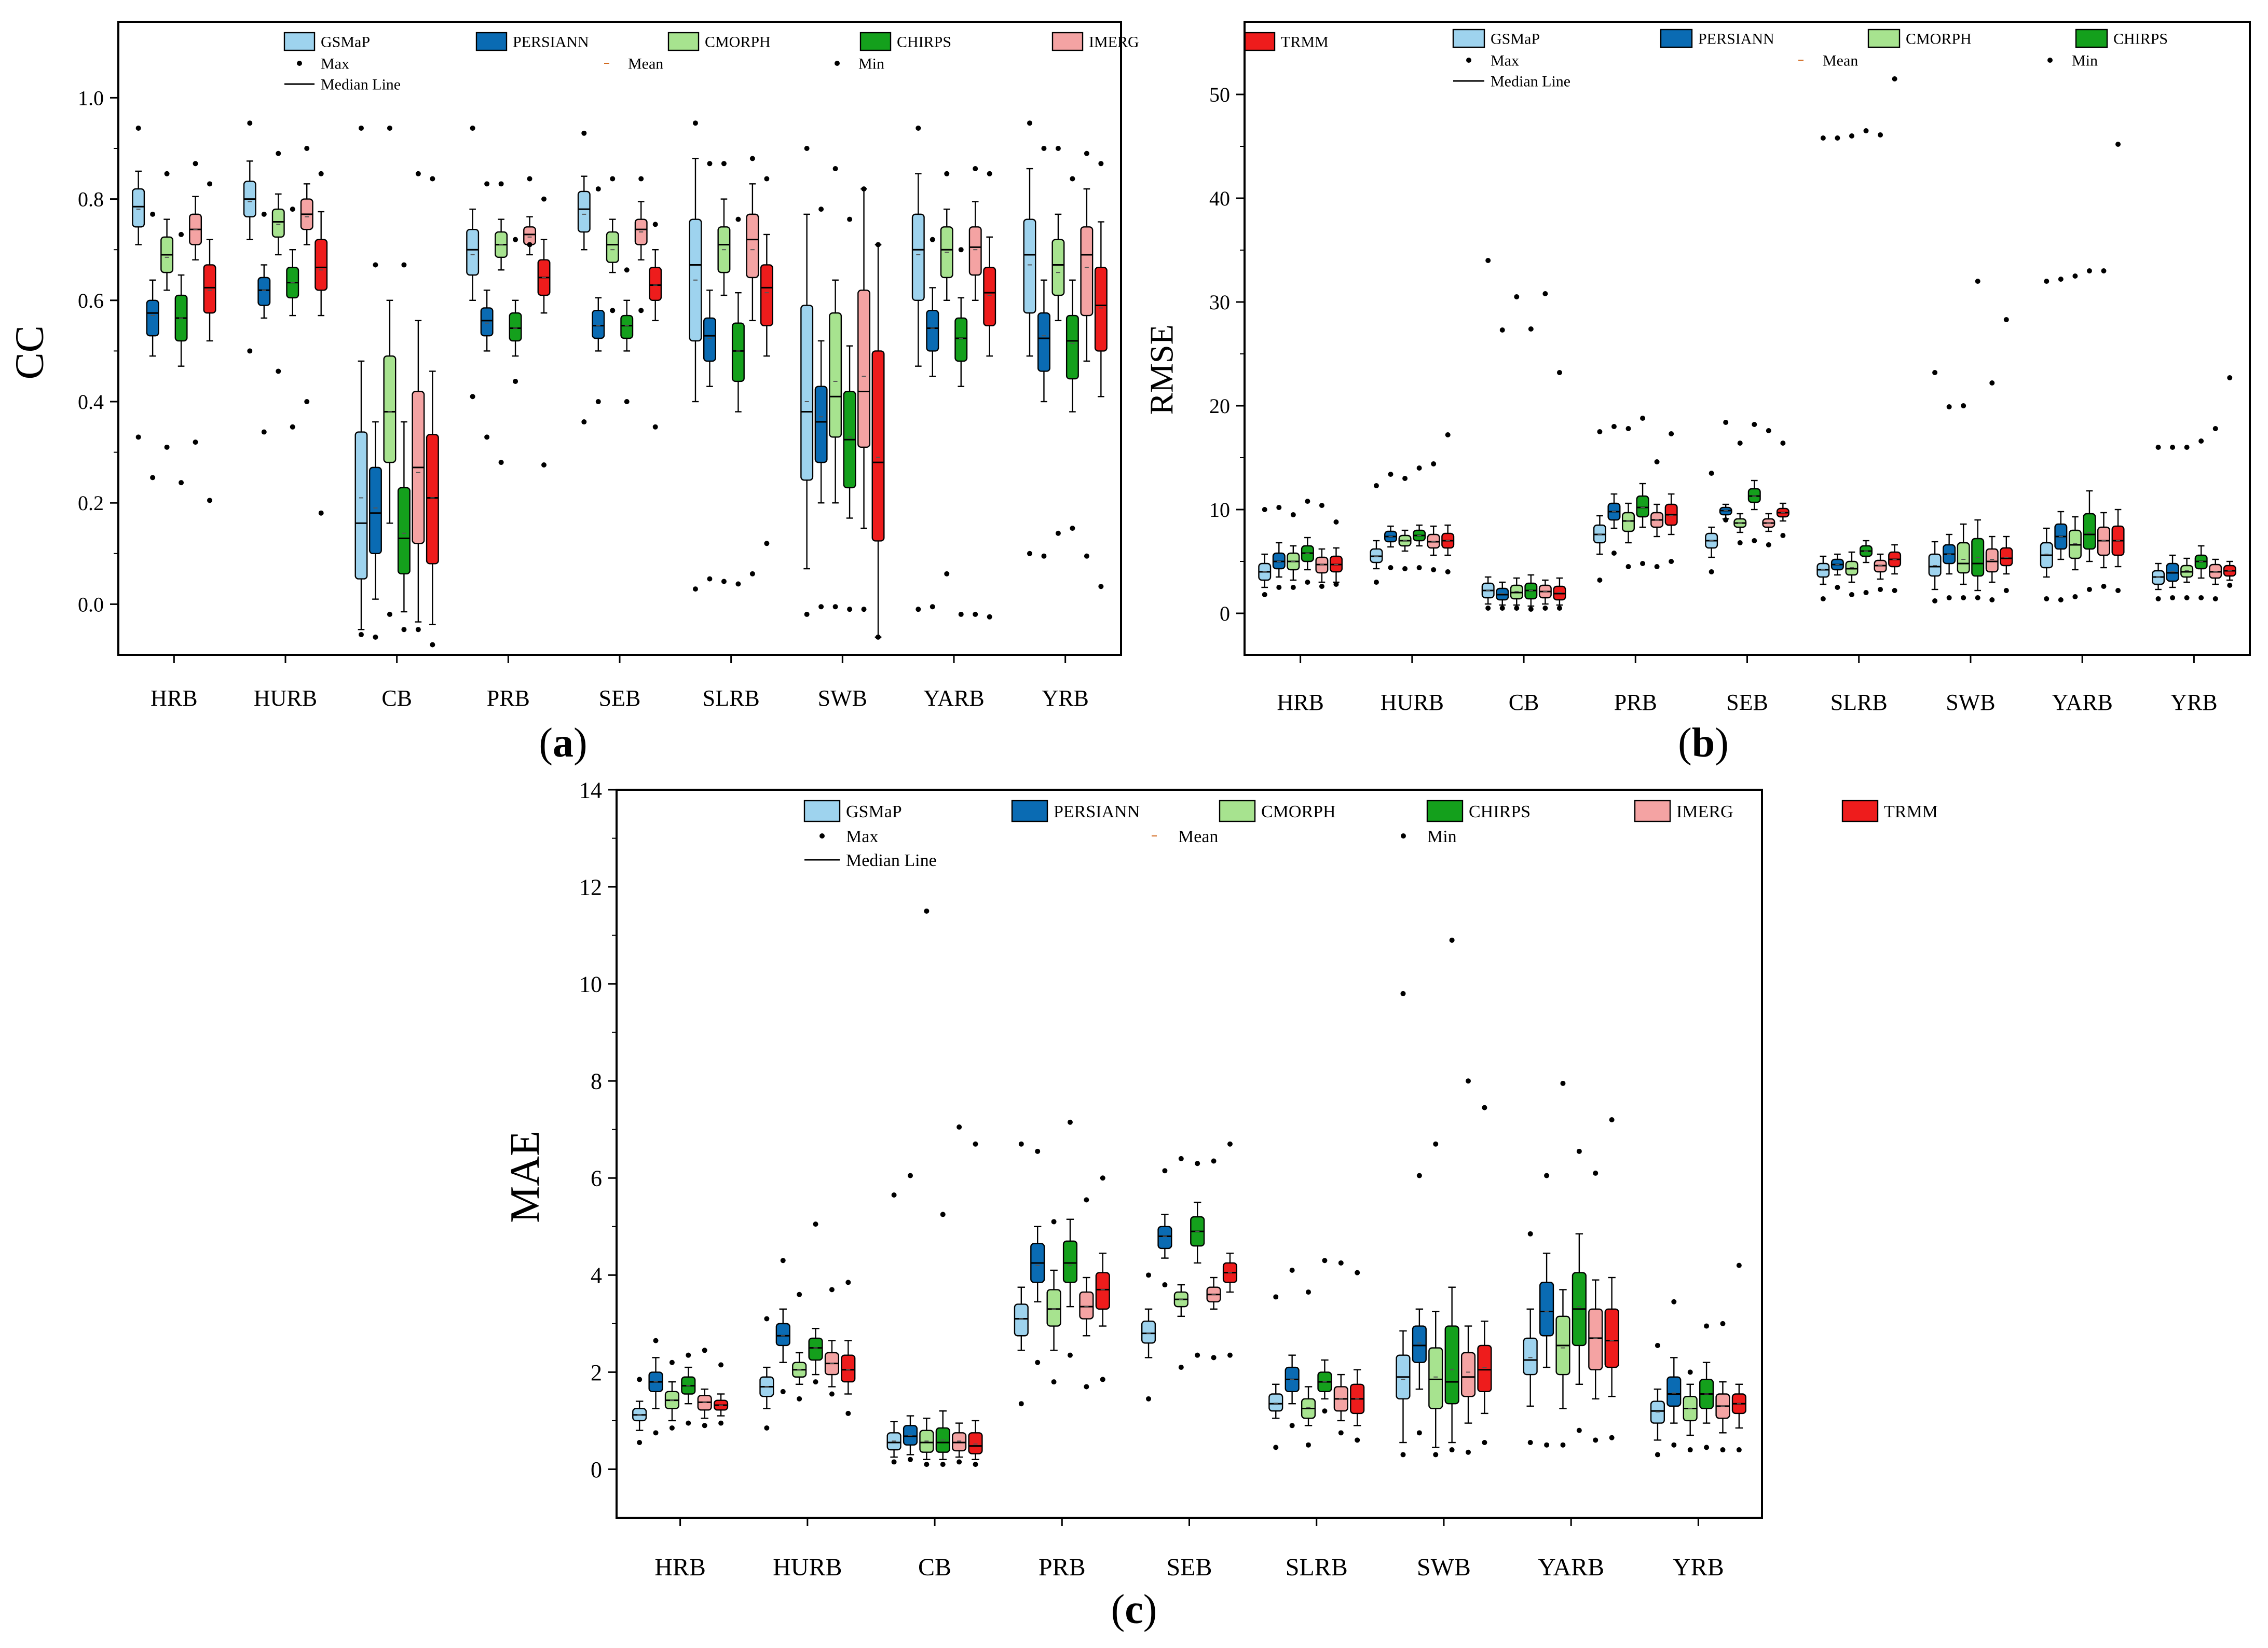 Image resolution: width=2268 pixels, height=1648 pixels. I want to click on panel-a-category-label-hrb: HRB, so click(174, 698).